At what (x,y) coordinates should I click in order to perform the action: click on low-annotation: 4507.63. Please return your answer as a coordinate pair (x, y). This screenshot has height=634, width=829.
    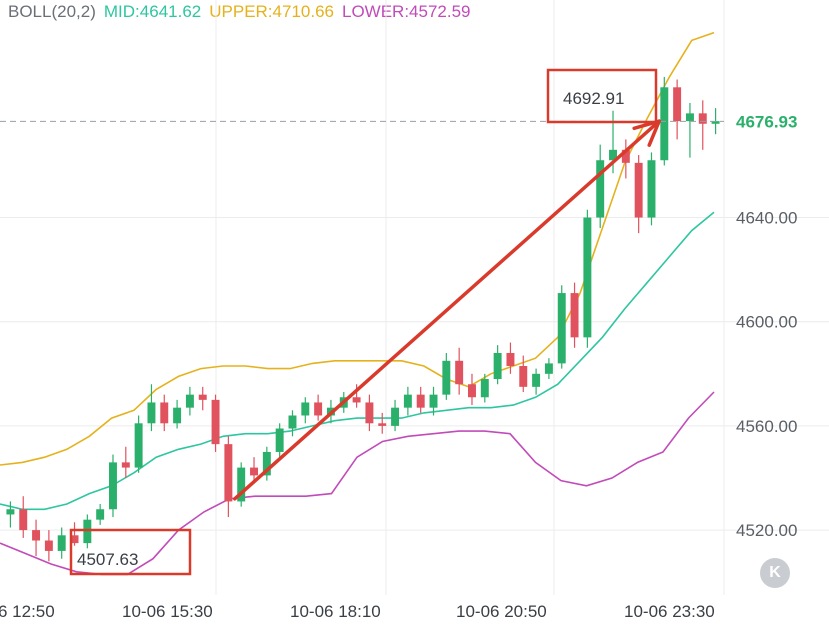
    Looking at the image, I should click on (130, 552).